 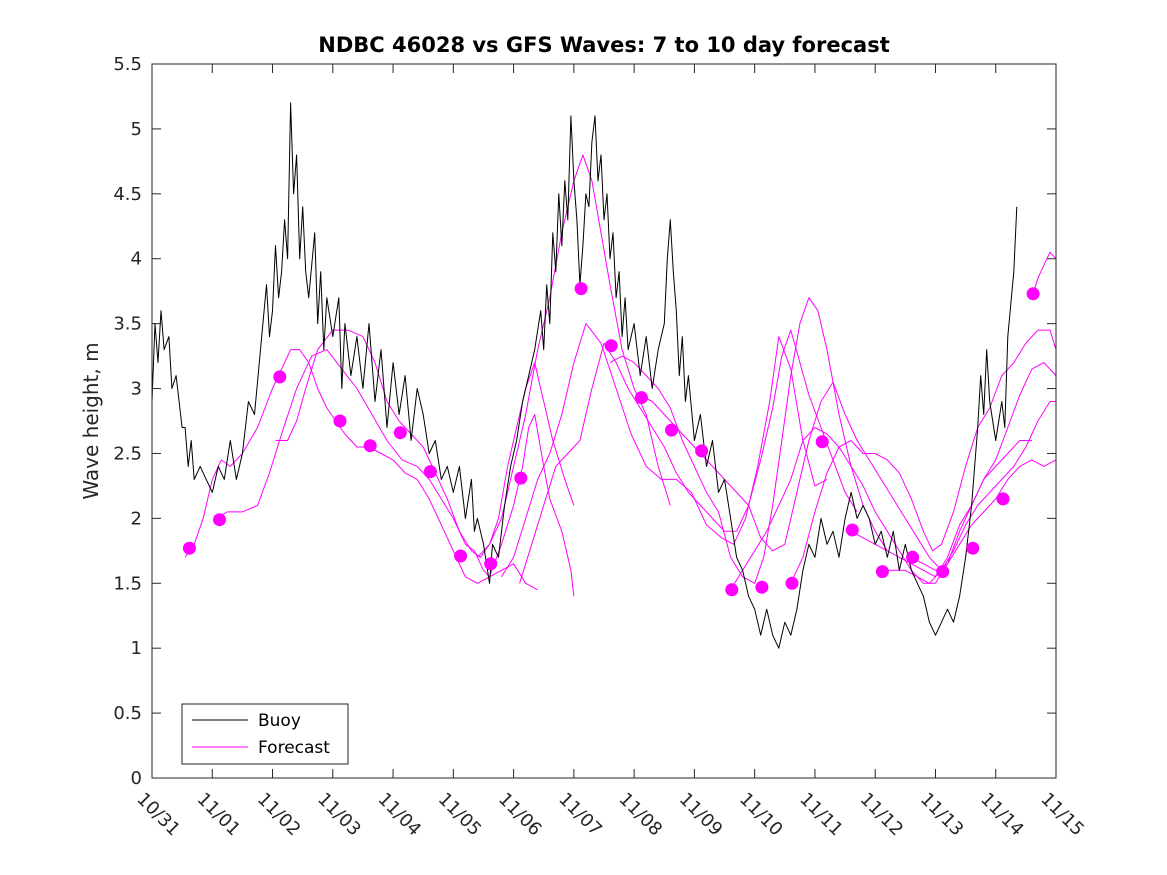 What do you see at coordinates (136, 518) in the screenshot?
I see `y-tick-label: 2` at bounding box center [136, 518].